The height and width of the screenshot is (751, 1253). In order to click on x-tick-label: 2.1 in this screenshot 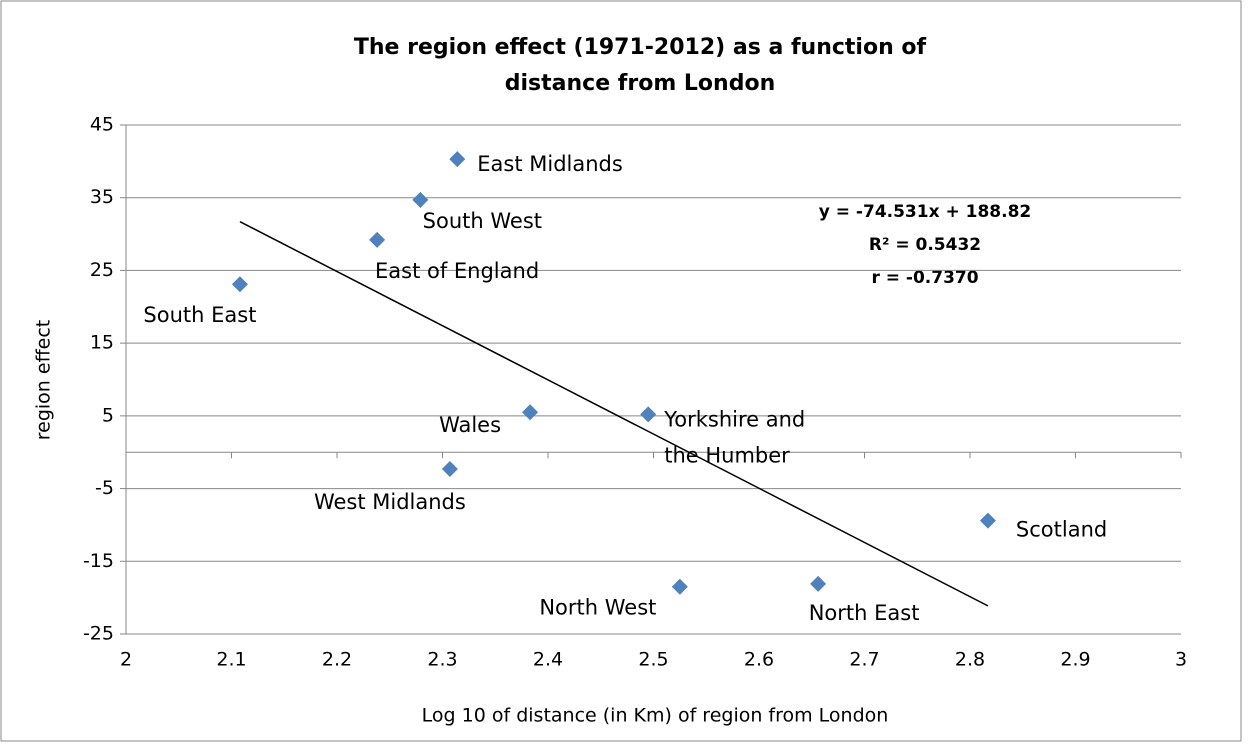, I will do `click(231, 660)`.